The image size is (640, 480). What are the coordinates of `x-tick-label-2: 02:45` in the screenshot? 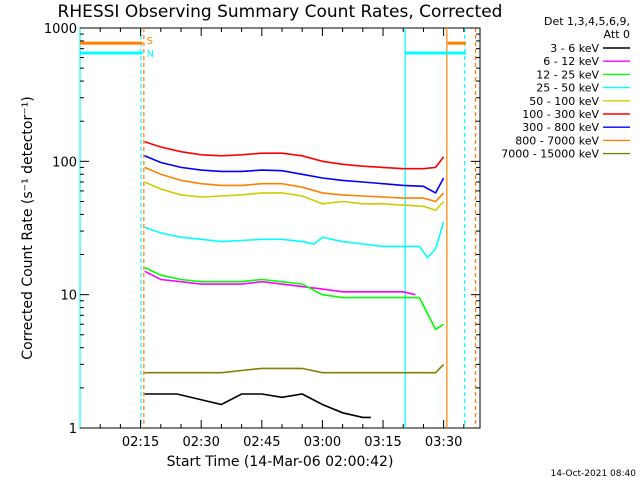 It's located at (261, 442).